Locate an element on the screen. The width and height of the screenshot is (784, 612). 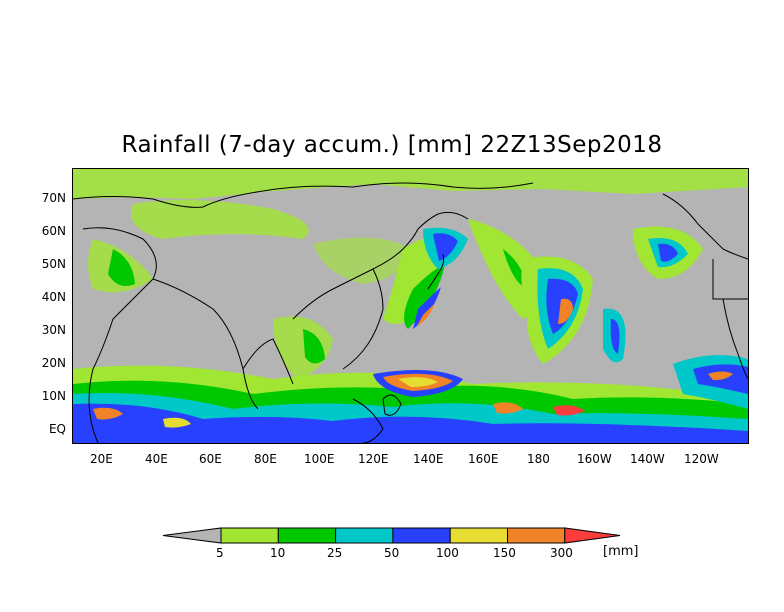
lat-label: 50N is located at coordinates (53, 264).